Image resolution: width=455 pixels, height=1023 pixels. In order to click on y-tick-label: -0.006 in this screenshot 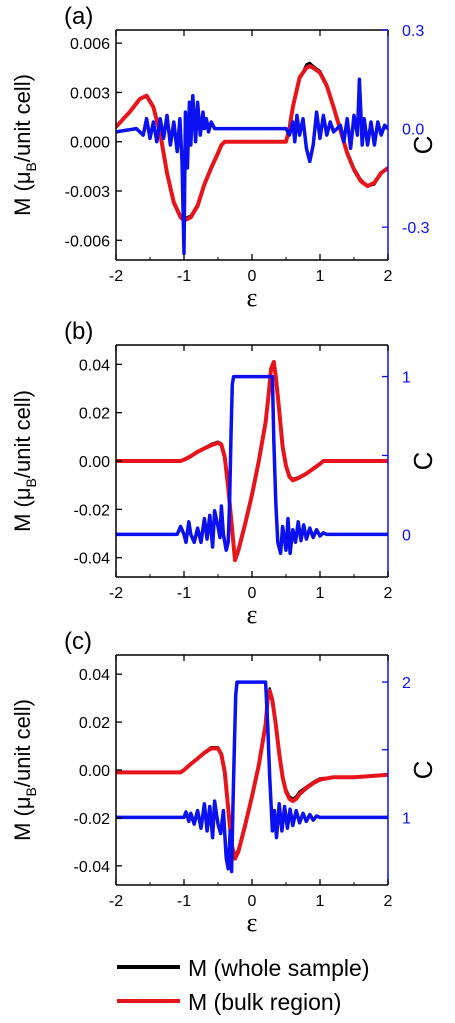, I will do `click(87, 241)`.